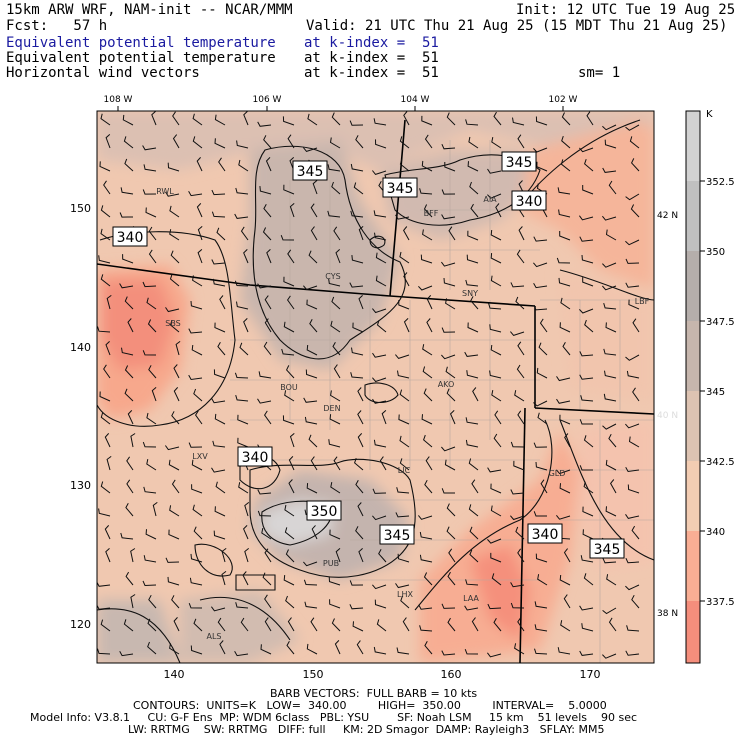  Describe the element at coordinates (118, 100) in the screenshot. I see `svg-text: 108 W` at that location.